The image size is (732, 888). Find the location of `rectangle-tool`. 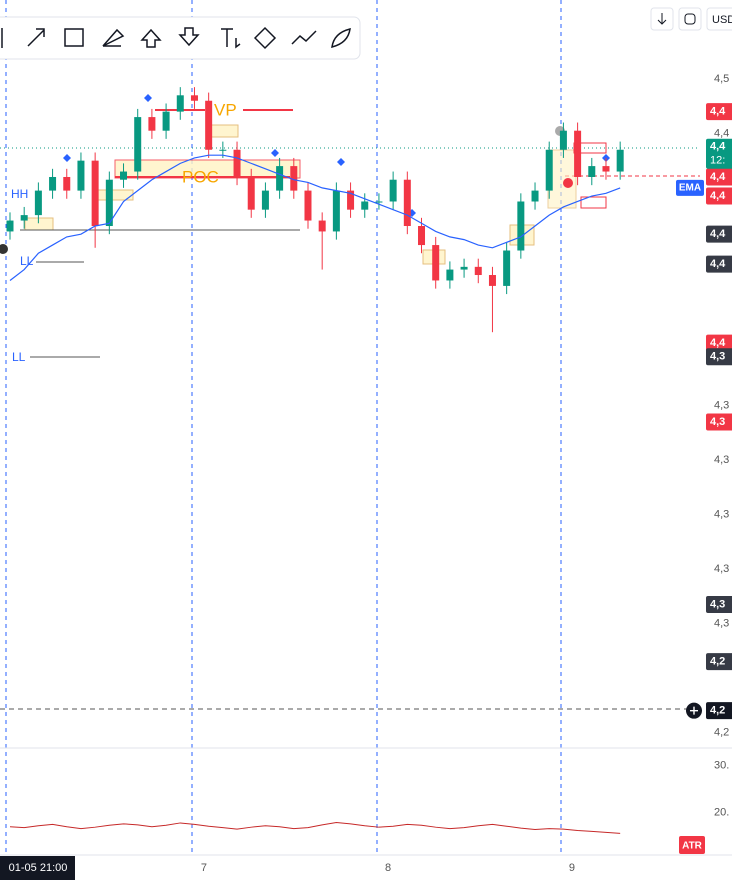

rectangle-tool is located at coordinates (74, 37).